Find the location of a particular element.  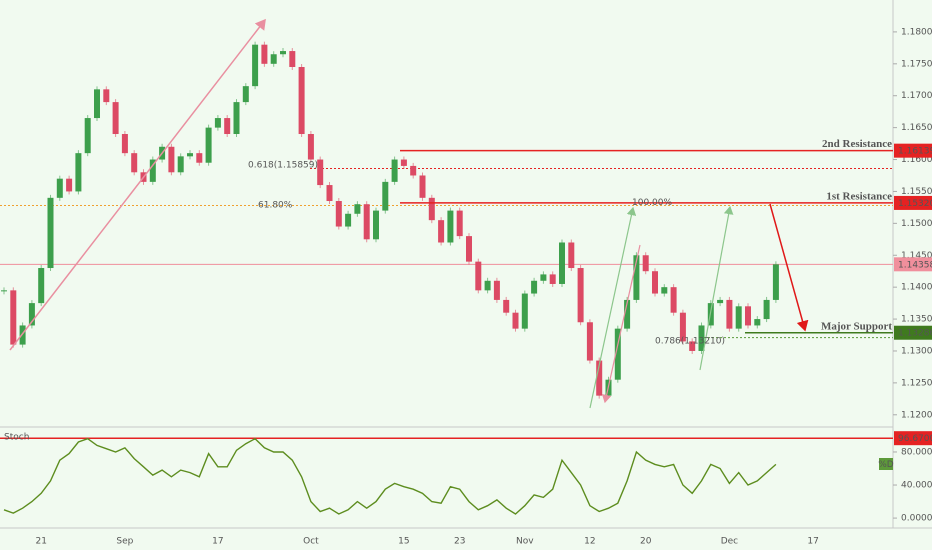

y-tick-label: 80.0000 is located at coordinates (916, 452).